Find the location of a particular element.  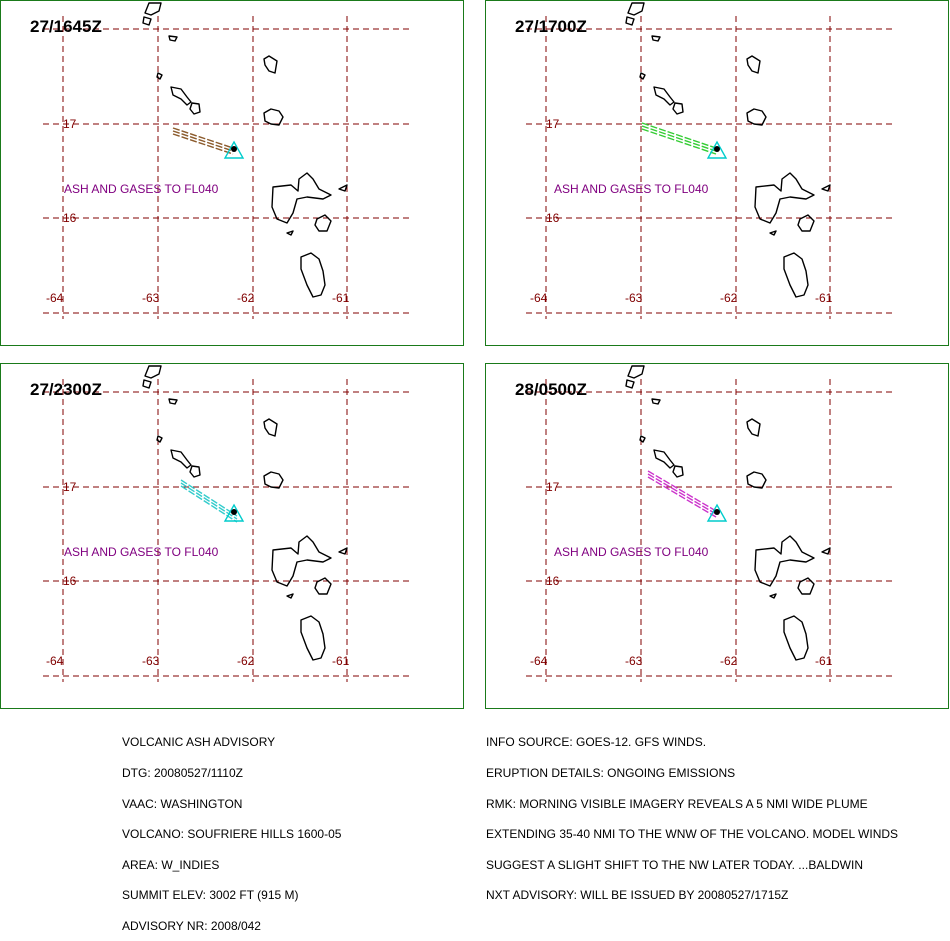

forecast-time: 28/0500Z is located at coordinates (551, 389).